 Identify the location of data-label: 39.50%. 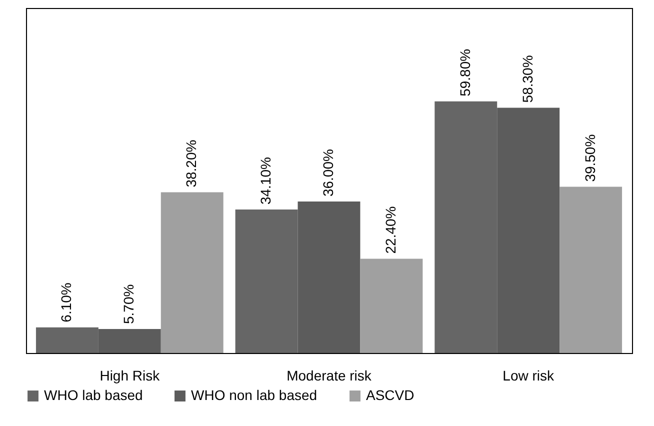
(590, 158).